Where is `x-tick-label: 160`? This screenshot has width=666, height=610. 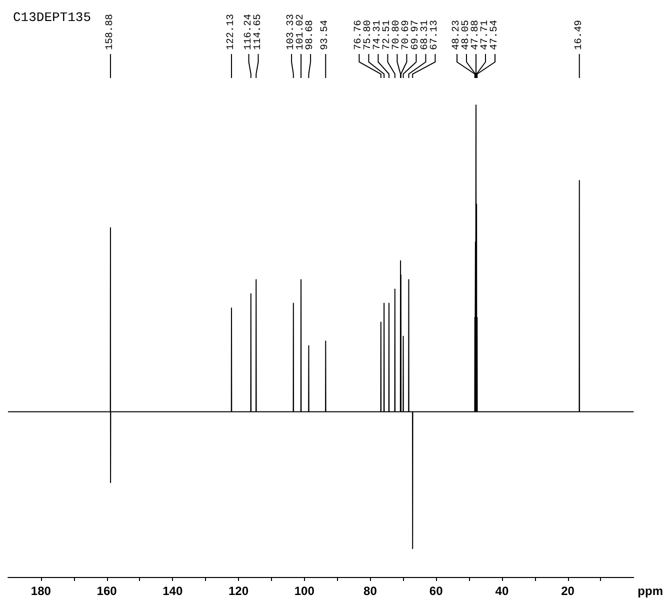 x-tick-label: 160 is located at coordinates (107, 591).